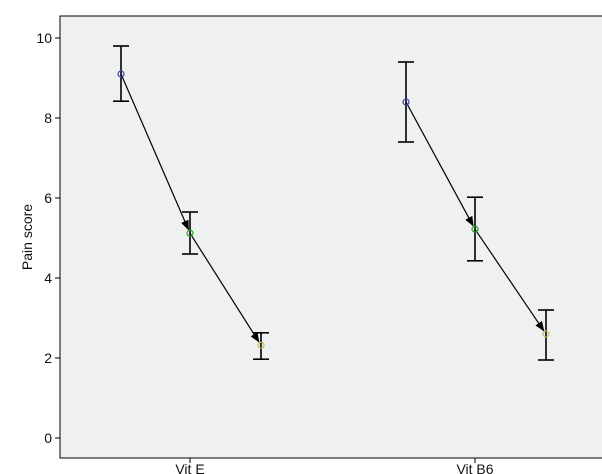 This screenshot has width=602, height=474. Describe the element at coordinates (48, 358) in the screenshot. I see `y-tick-label: 2` at that location.